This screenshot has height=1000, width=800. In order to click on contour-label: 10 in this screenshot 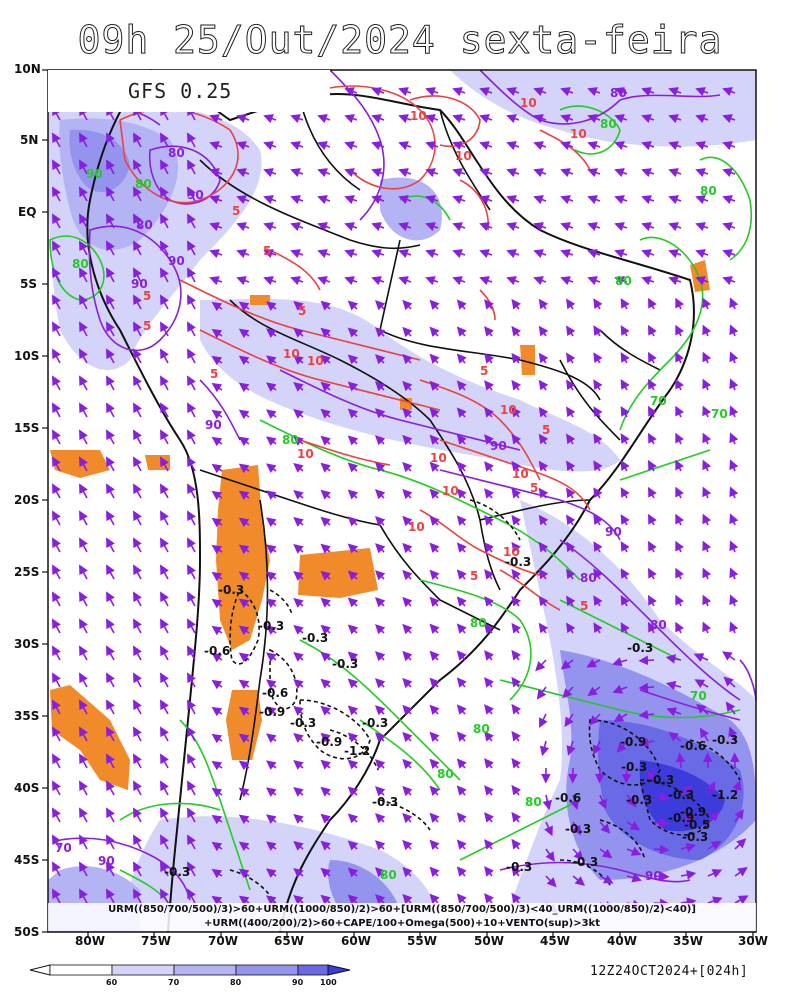, I will do `click(508, 410)`.